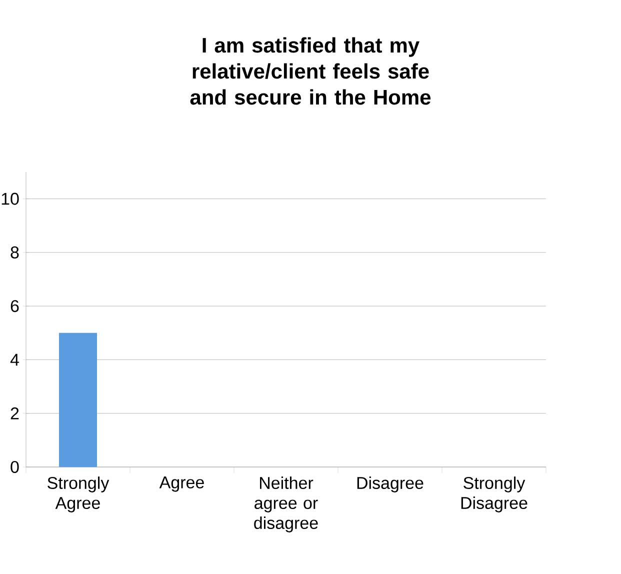  I want to click on y-tick-label: 10, so click(10, 198).